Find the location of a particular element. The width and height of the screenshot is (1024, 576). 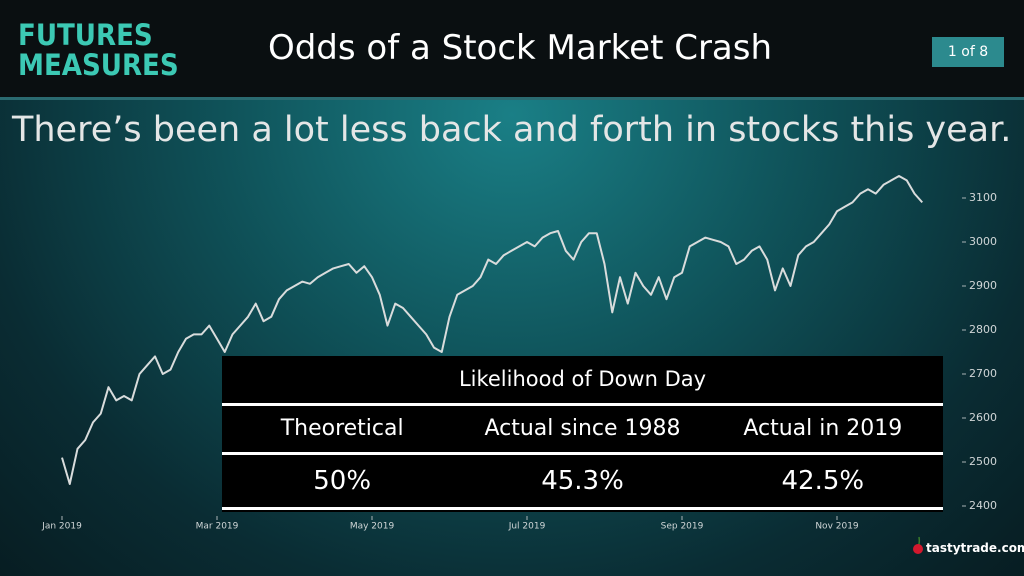

logo: tastytrade.com is located at coordinates (968, 545).